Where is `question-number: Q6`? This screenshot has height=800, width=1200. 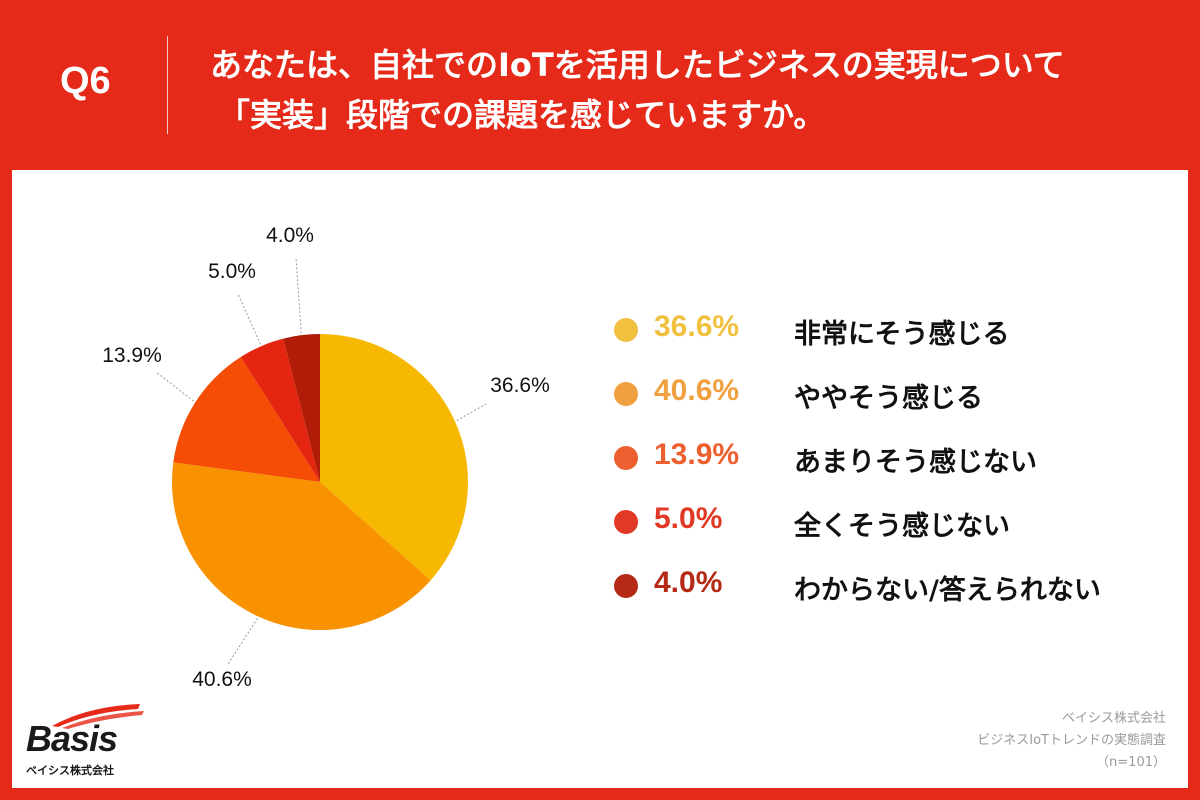 question-number: Q6 is located at coordinates (85, 81).